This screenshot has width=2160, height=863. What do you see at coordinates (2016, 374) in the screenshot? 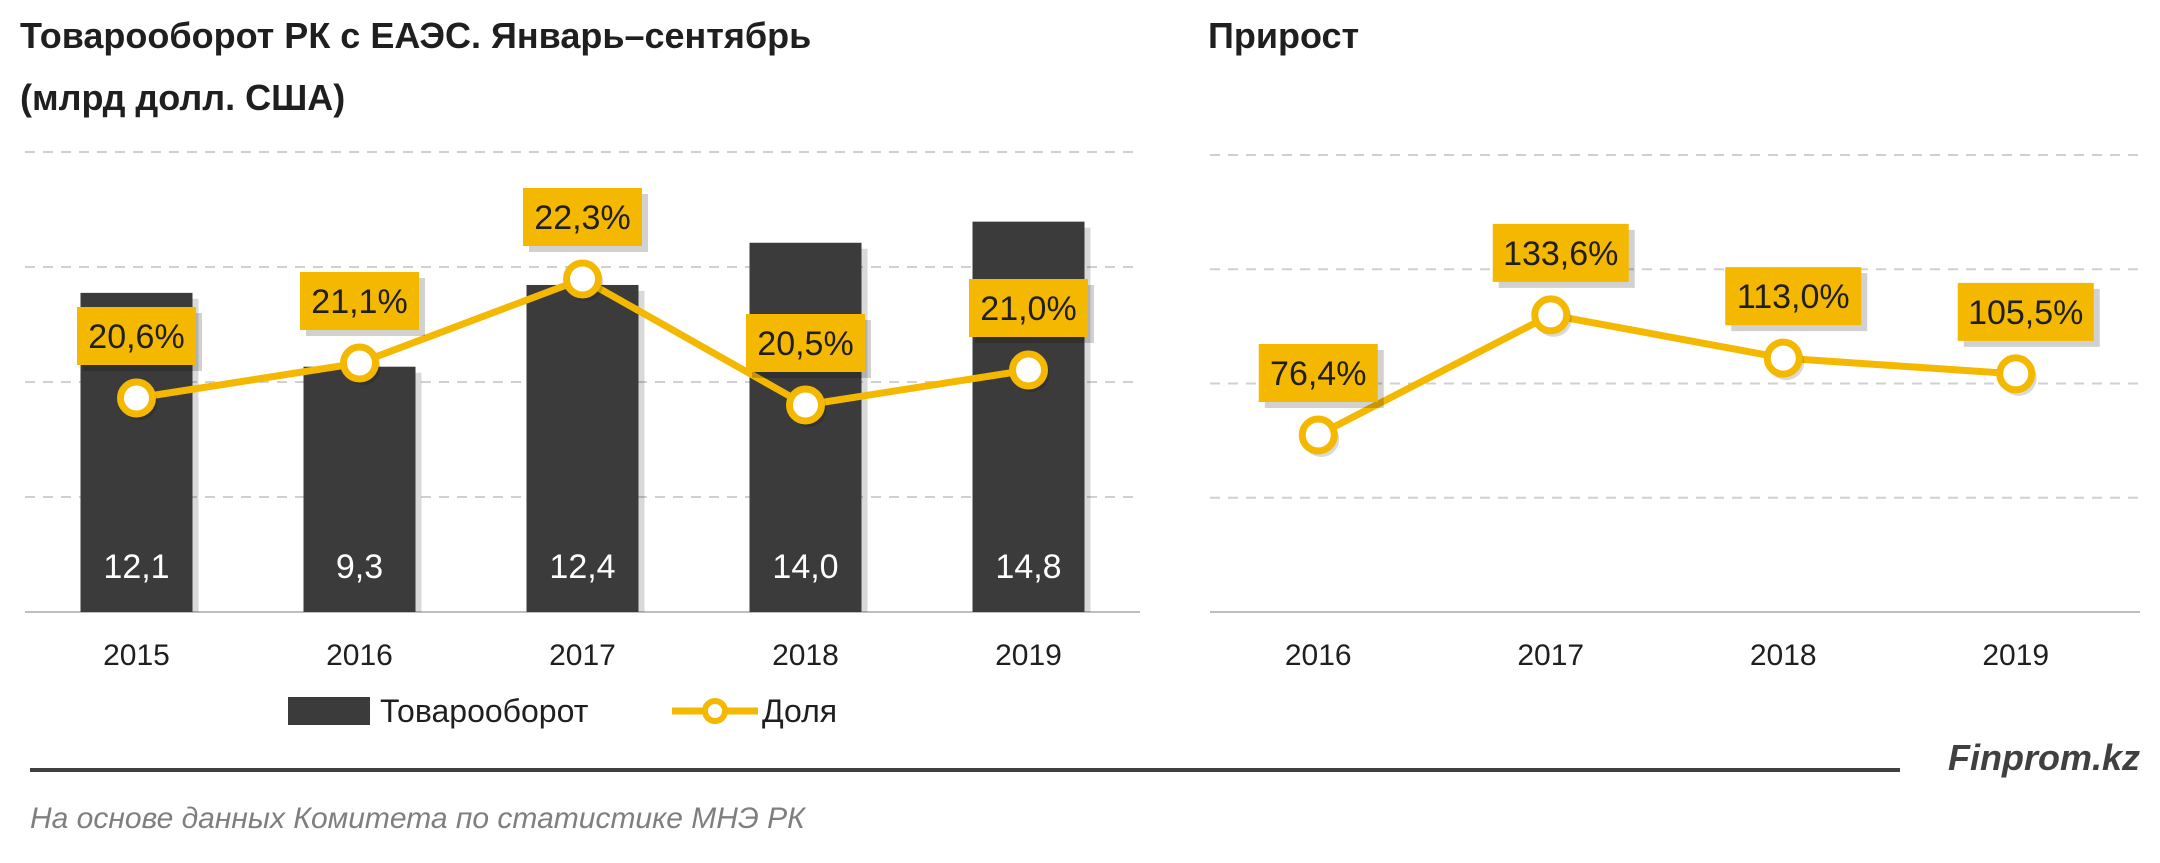
I see `growth-point-2019` at bounding box center [2016, 374].